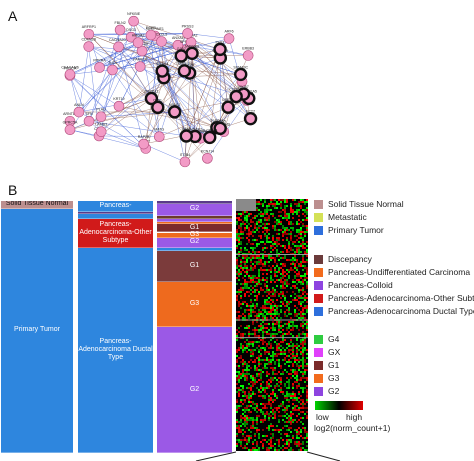 This screenshot has width=474, height=461. I want to click on network-node-label: ERBB3, so click(248, 49).